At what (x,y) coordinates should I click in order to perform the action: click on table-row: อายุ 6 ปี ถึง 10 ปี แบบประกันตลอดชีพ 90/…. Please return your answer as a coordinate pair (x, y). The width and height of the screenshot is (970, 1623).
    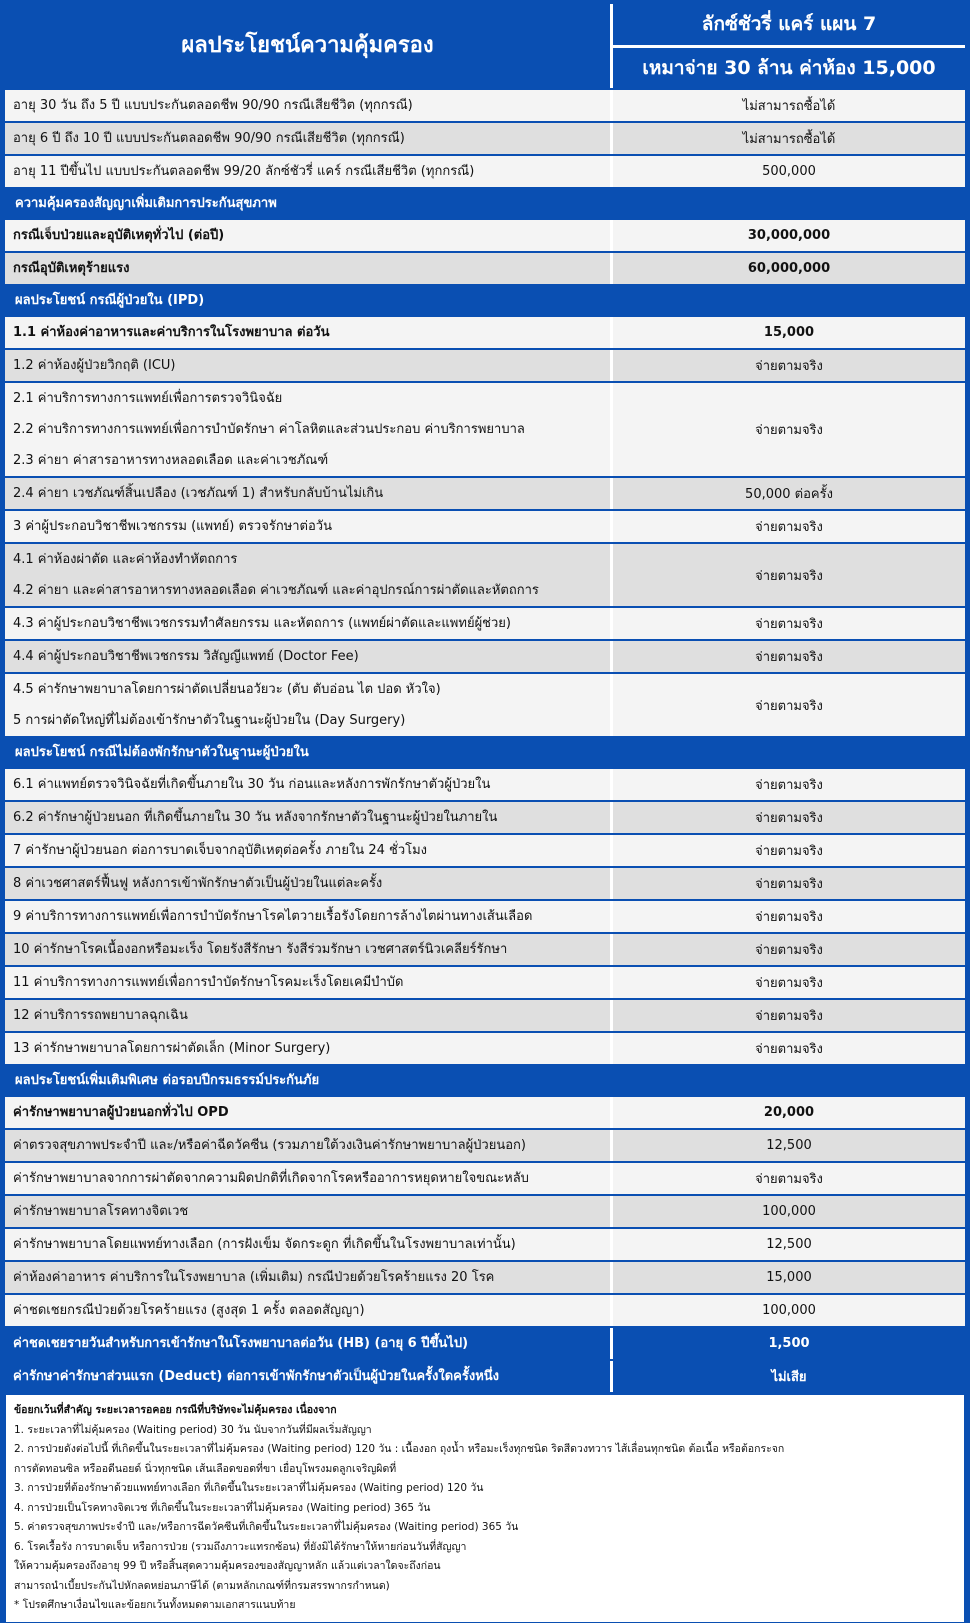
    Looking at the image, I should click on (485, 137).